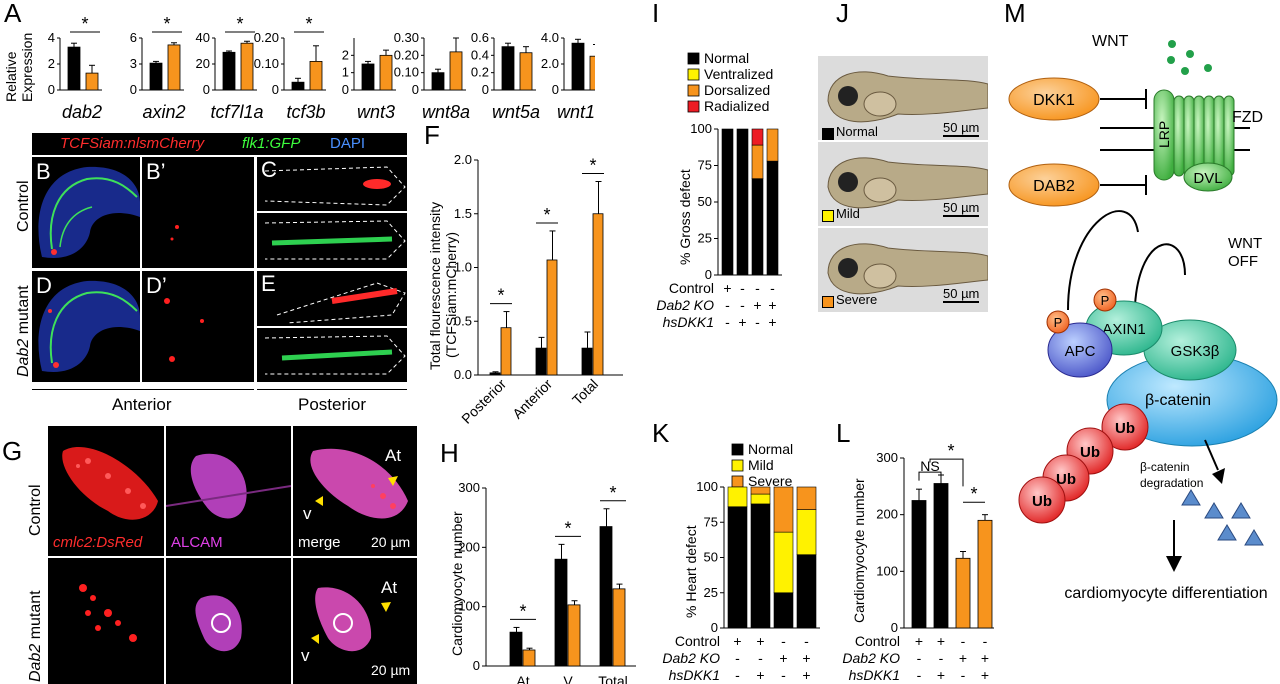 The image size is (1280, 684). I want to click on label-alcam: ALCAM, so click(197, 542).